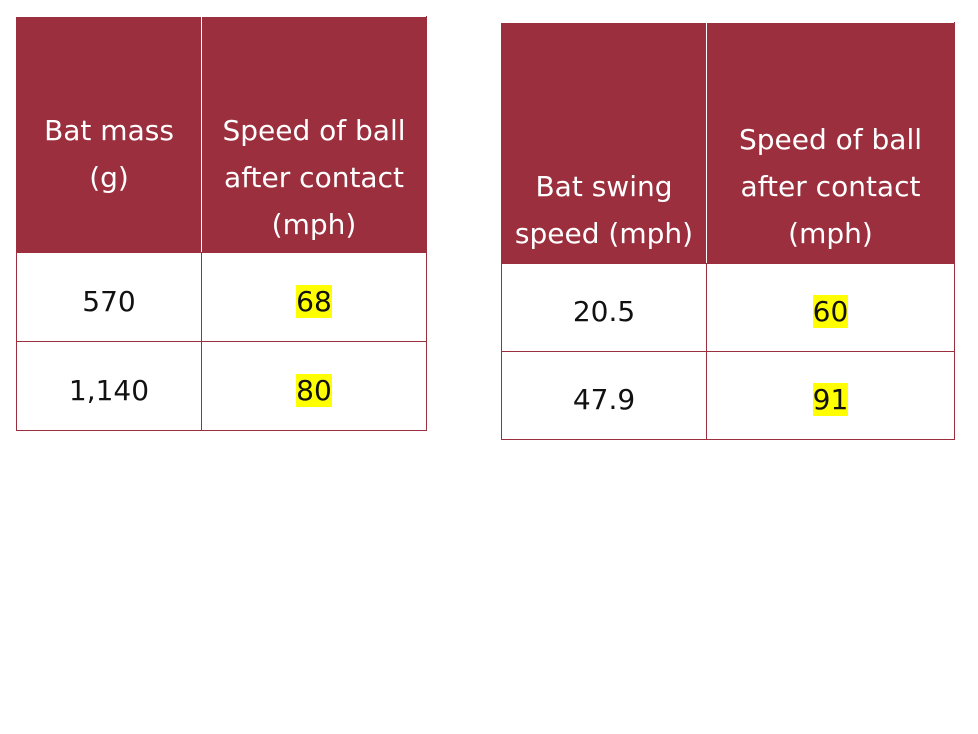 This screenshot has height=734, width=978. I want to click on table-cell: 47.9, so click(604, 395).